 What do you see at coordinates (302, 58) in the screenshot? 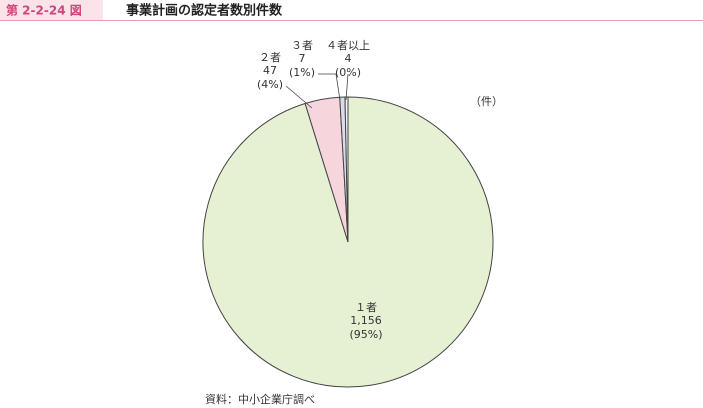
I see `slice-value-label: 7` at bounding box center [302, 58].